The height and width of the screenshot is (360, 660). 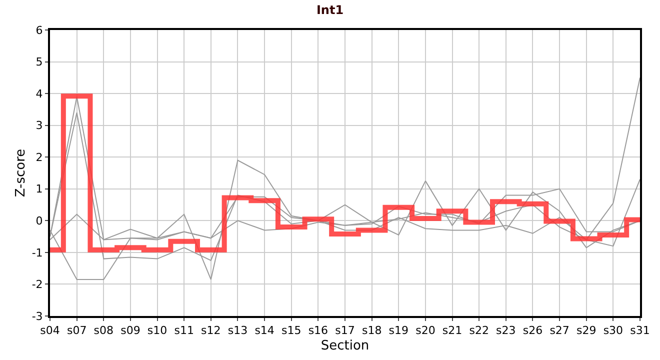 What do you see at coordinates (39, 93) in the screenshot?
I see `y-tick-label: 4` at bounding box center [39, 93].